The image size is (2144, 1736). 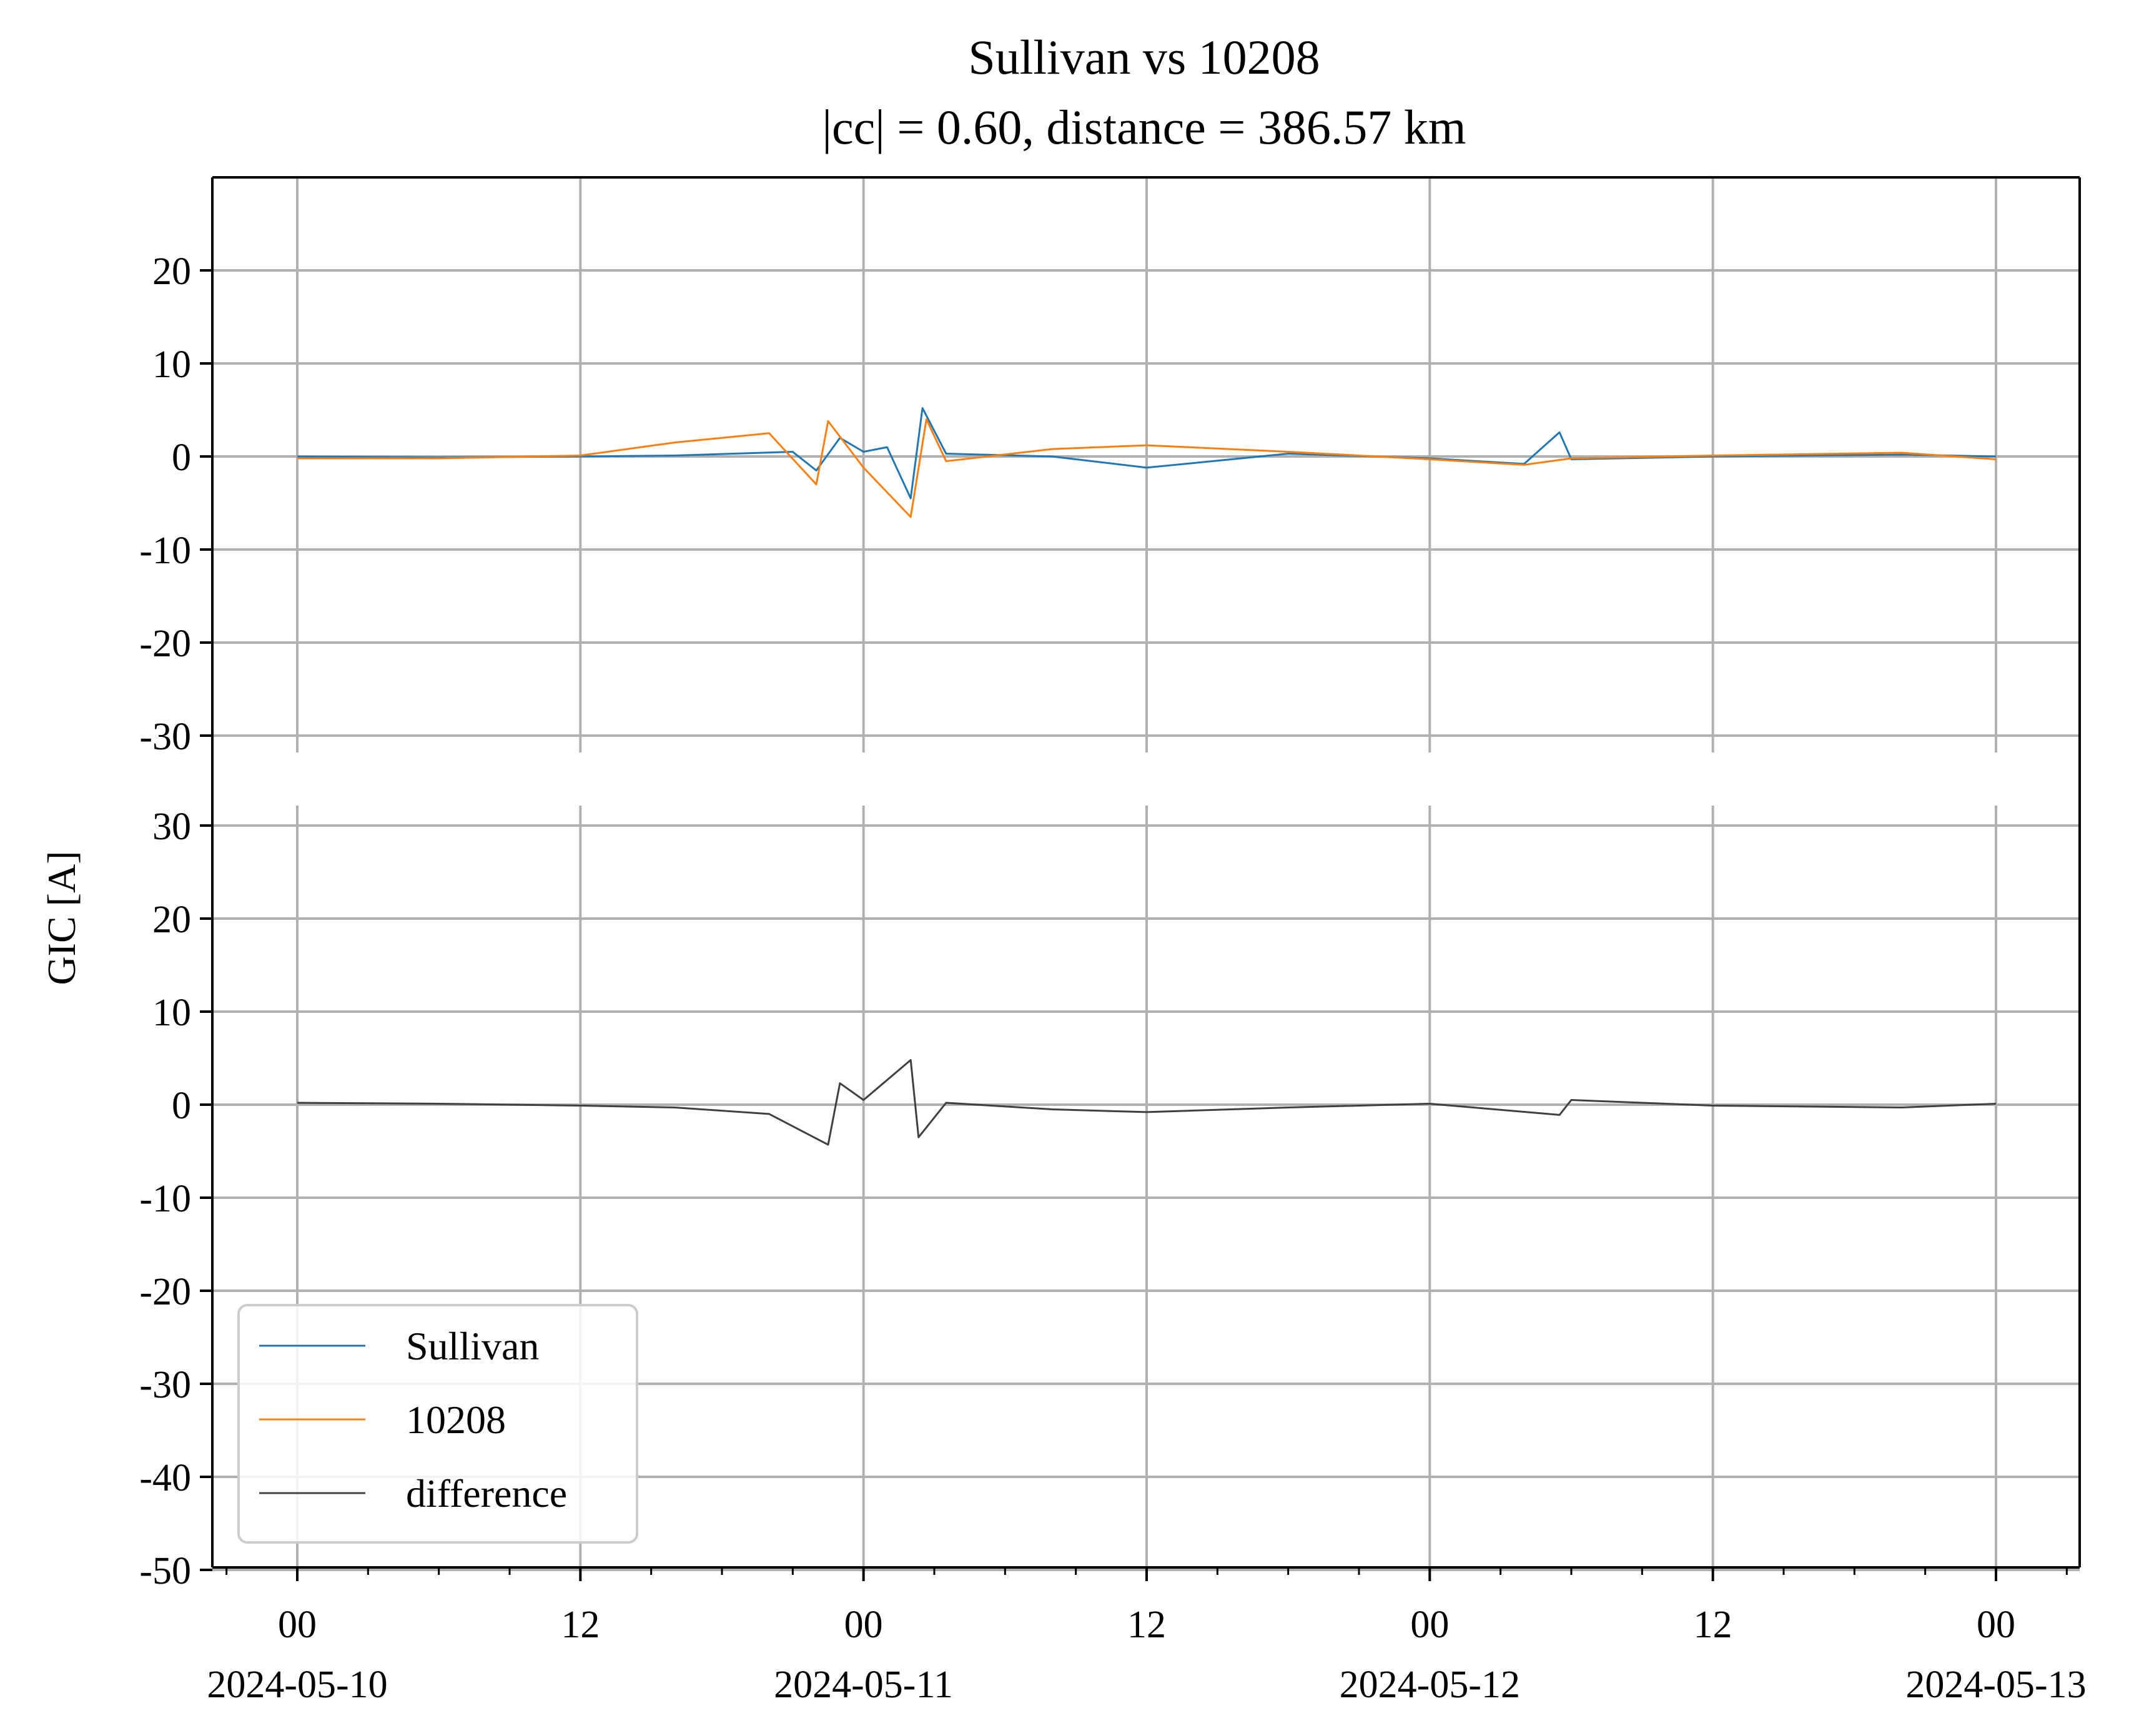 What do you see at coordinates (297, 1685) in the screenshot?
I see `x-tick-date-label: 2024-05-10` at bounding box center [297, 1685].